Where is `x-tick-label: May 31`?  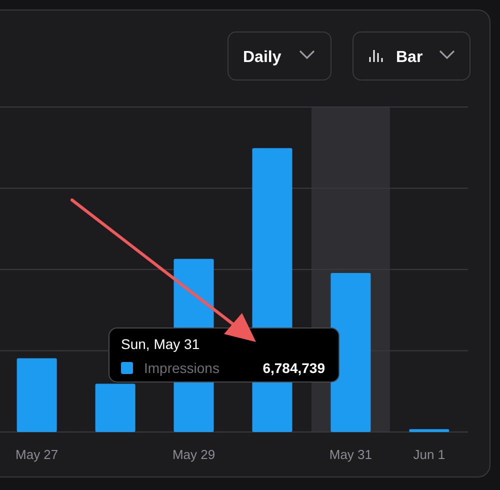 x-tick-label: May 31 is located at coordinates (350, 454).